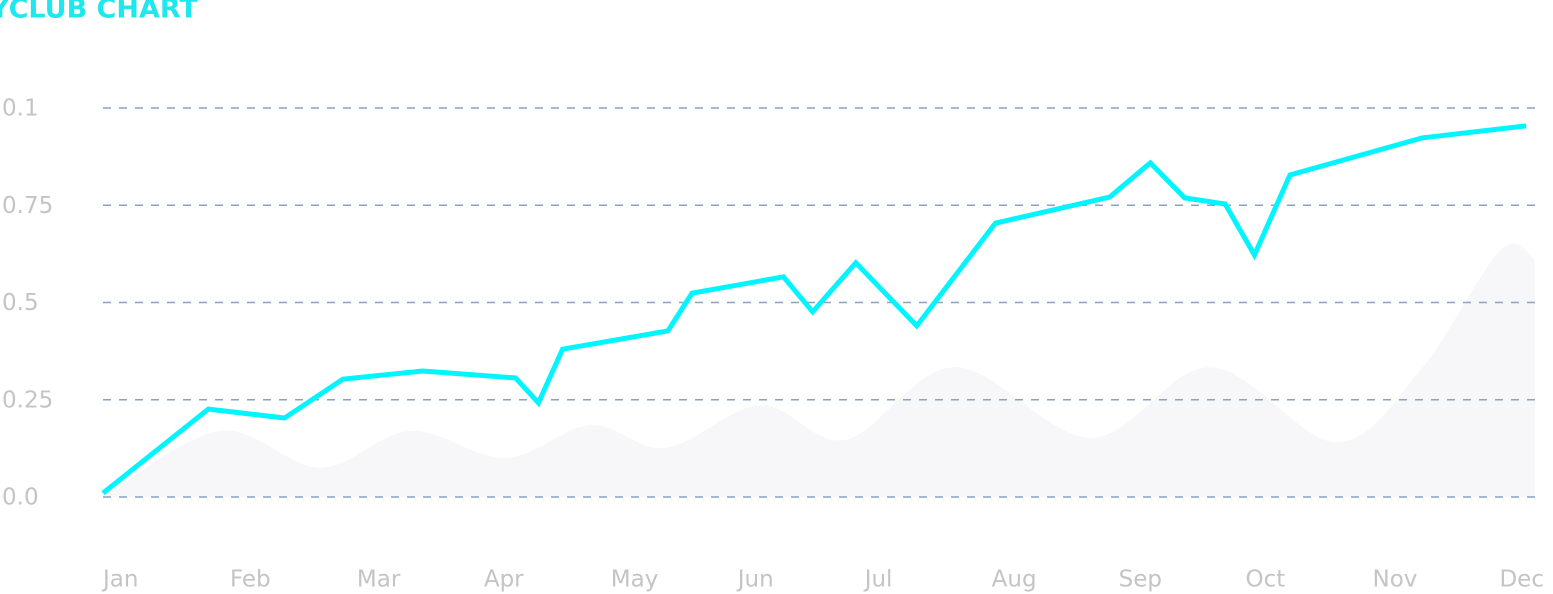  Describe the element at coordinates (1395, 580) in the screenshot. I see `x-tick-label: Nov` at that location.